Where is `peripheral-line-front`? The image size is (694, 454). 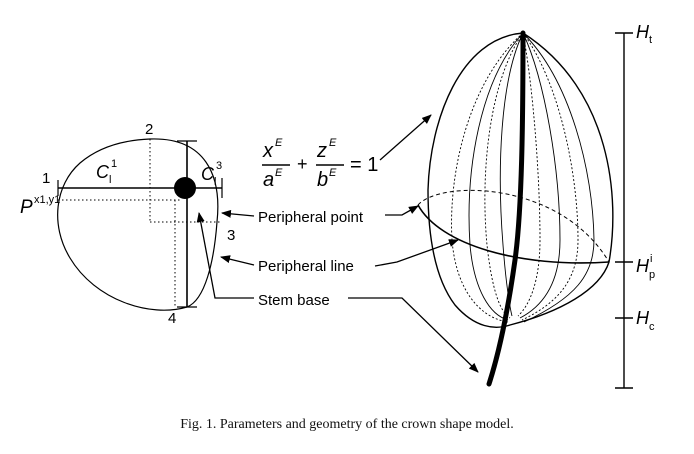
peripheral-line-front is located at coordinates (513, 234).